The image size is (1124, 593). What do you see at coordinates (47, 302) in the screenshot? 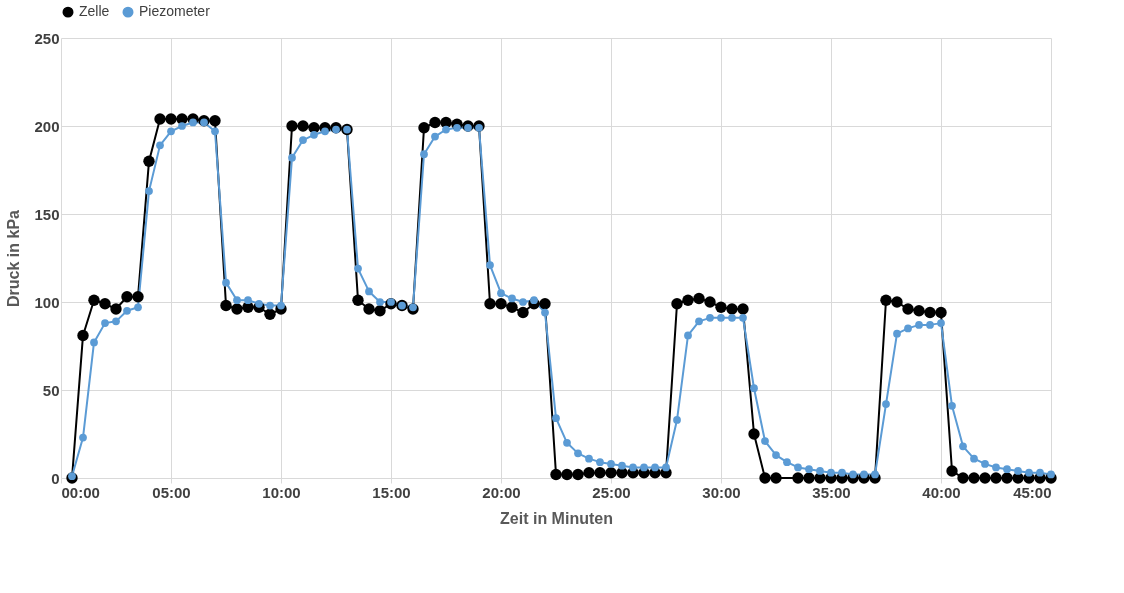
I see `y-tick-label: 100` at bounding box center [47, 302].